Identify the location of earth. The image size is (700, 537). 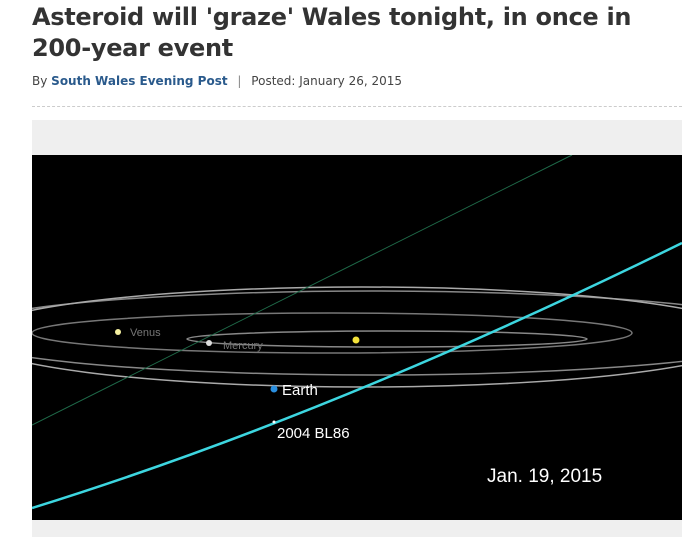
(274, 389).